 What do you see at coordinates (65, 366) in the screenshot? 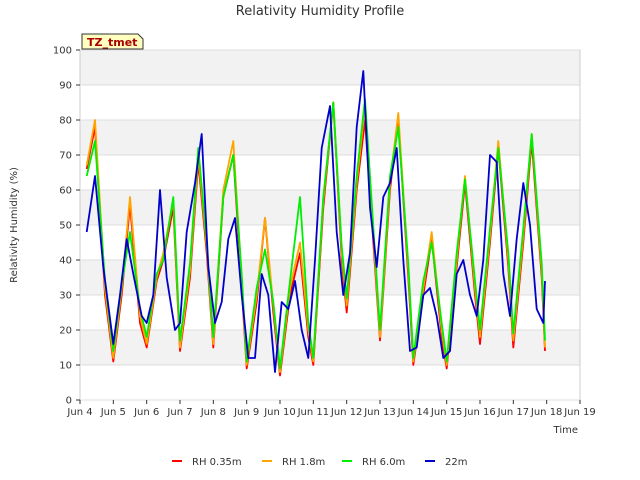
I see `y-tick-label: 10` at bounding box center [65, 366].